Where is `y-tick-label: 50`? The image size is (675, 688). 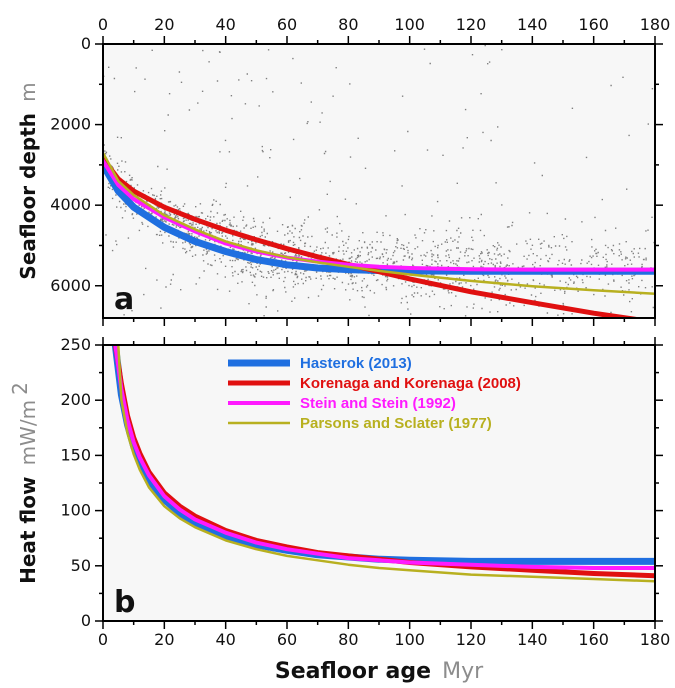
y-tick-label: 50 is located at coordinates (81, 565).